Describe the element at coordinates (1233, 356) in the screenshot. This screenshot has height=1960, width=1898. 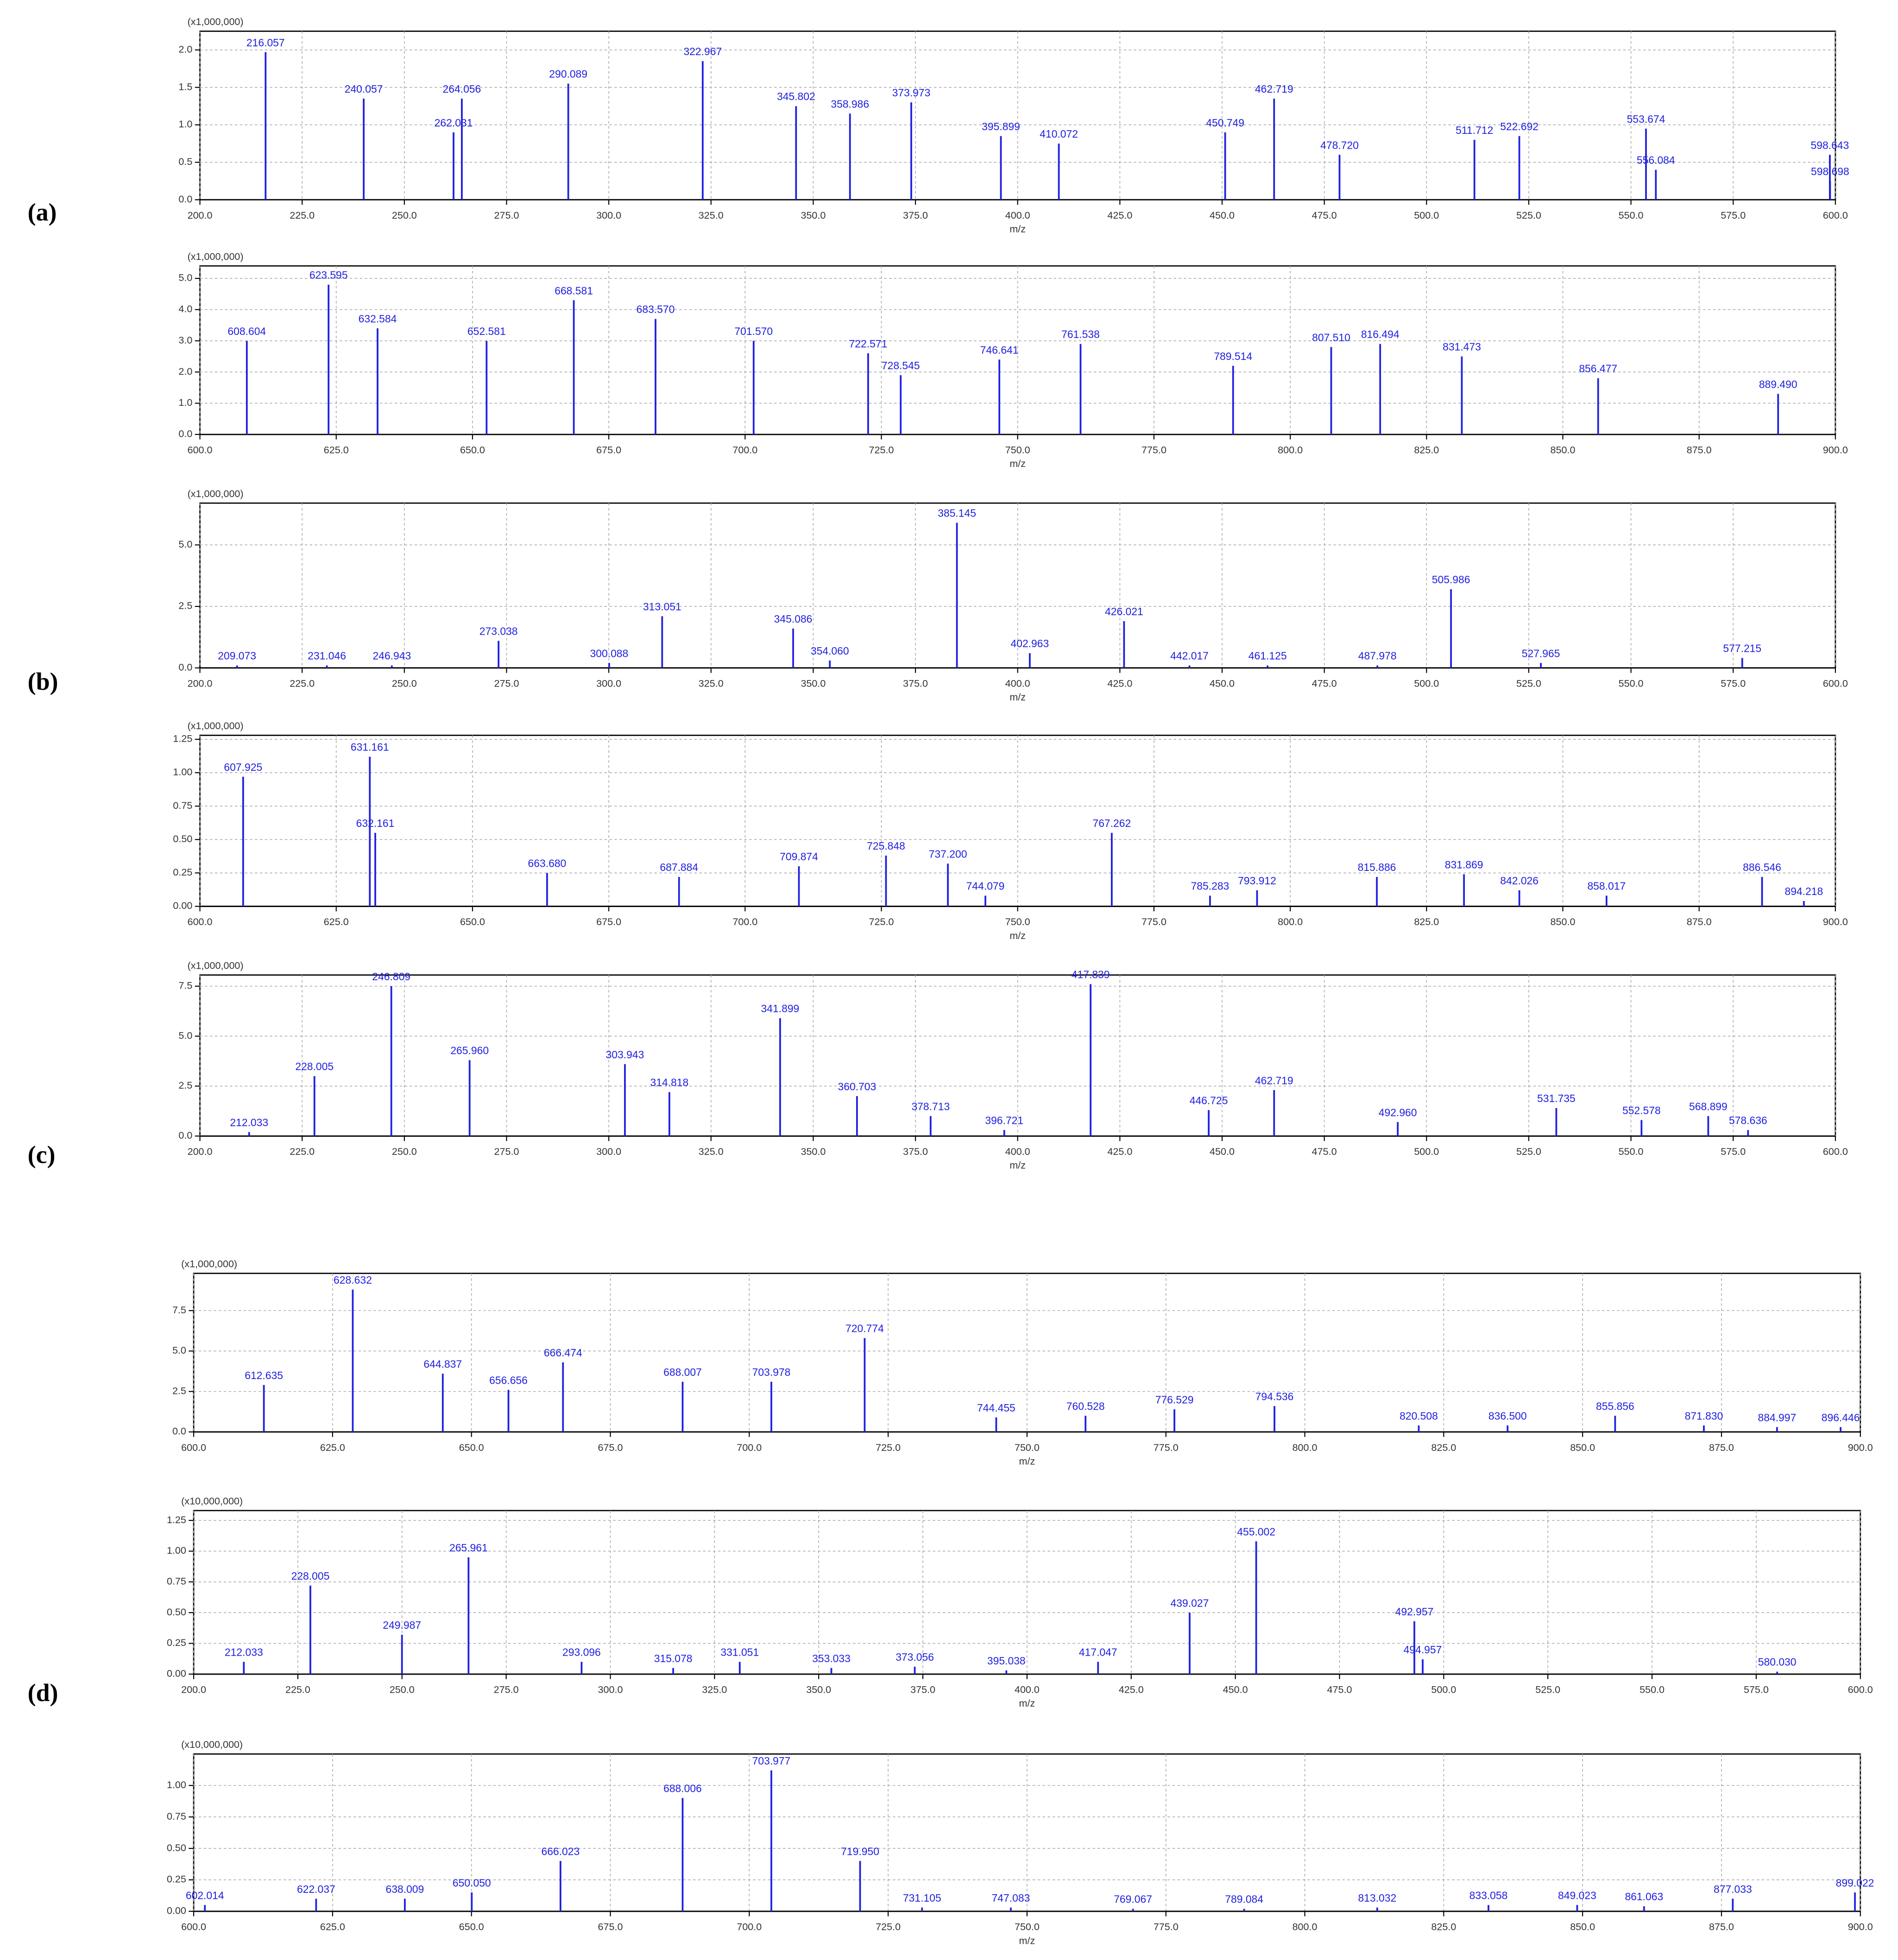
I see `peak-label: 789.514` at that location.